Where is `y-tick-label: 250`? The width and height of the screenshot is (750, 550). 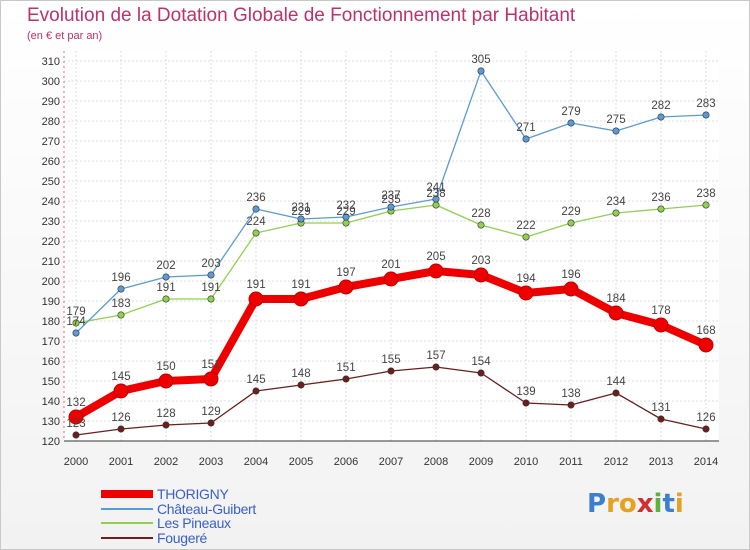
y-tick-label: 250 is located at coordinates (51, 182).